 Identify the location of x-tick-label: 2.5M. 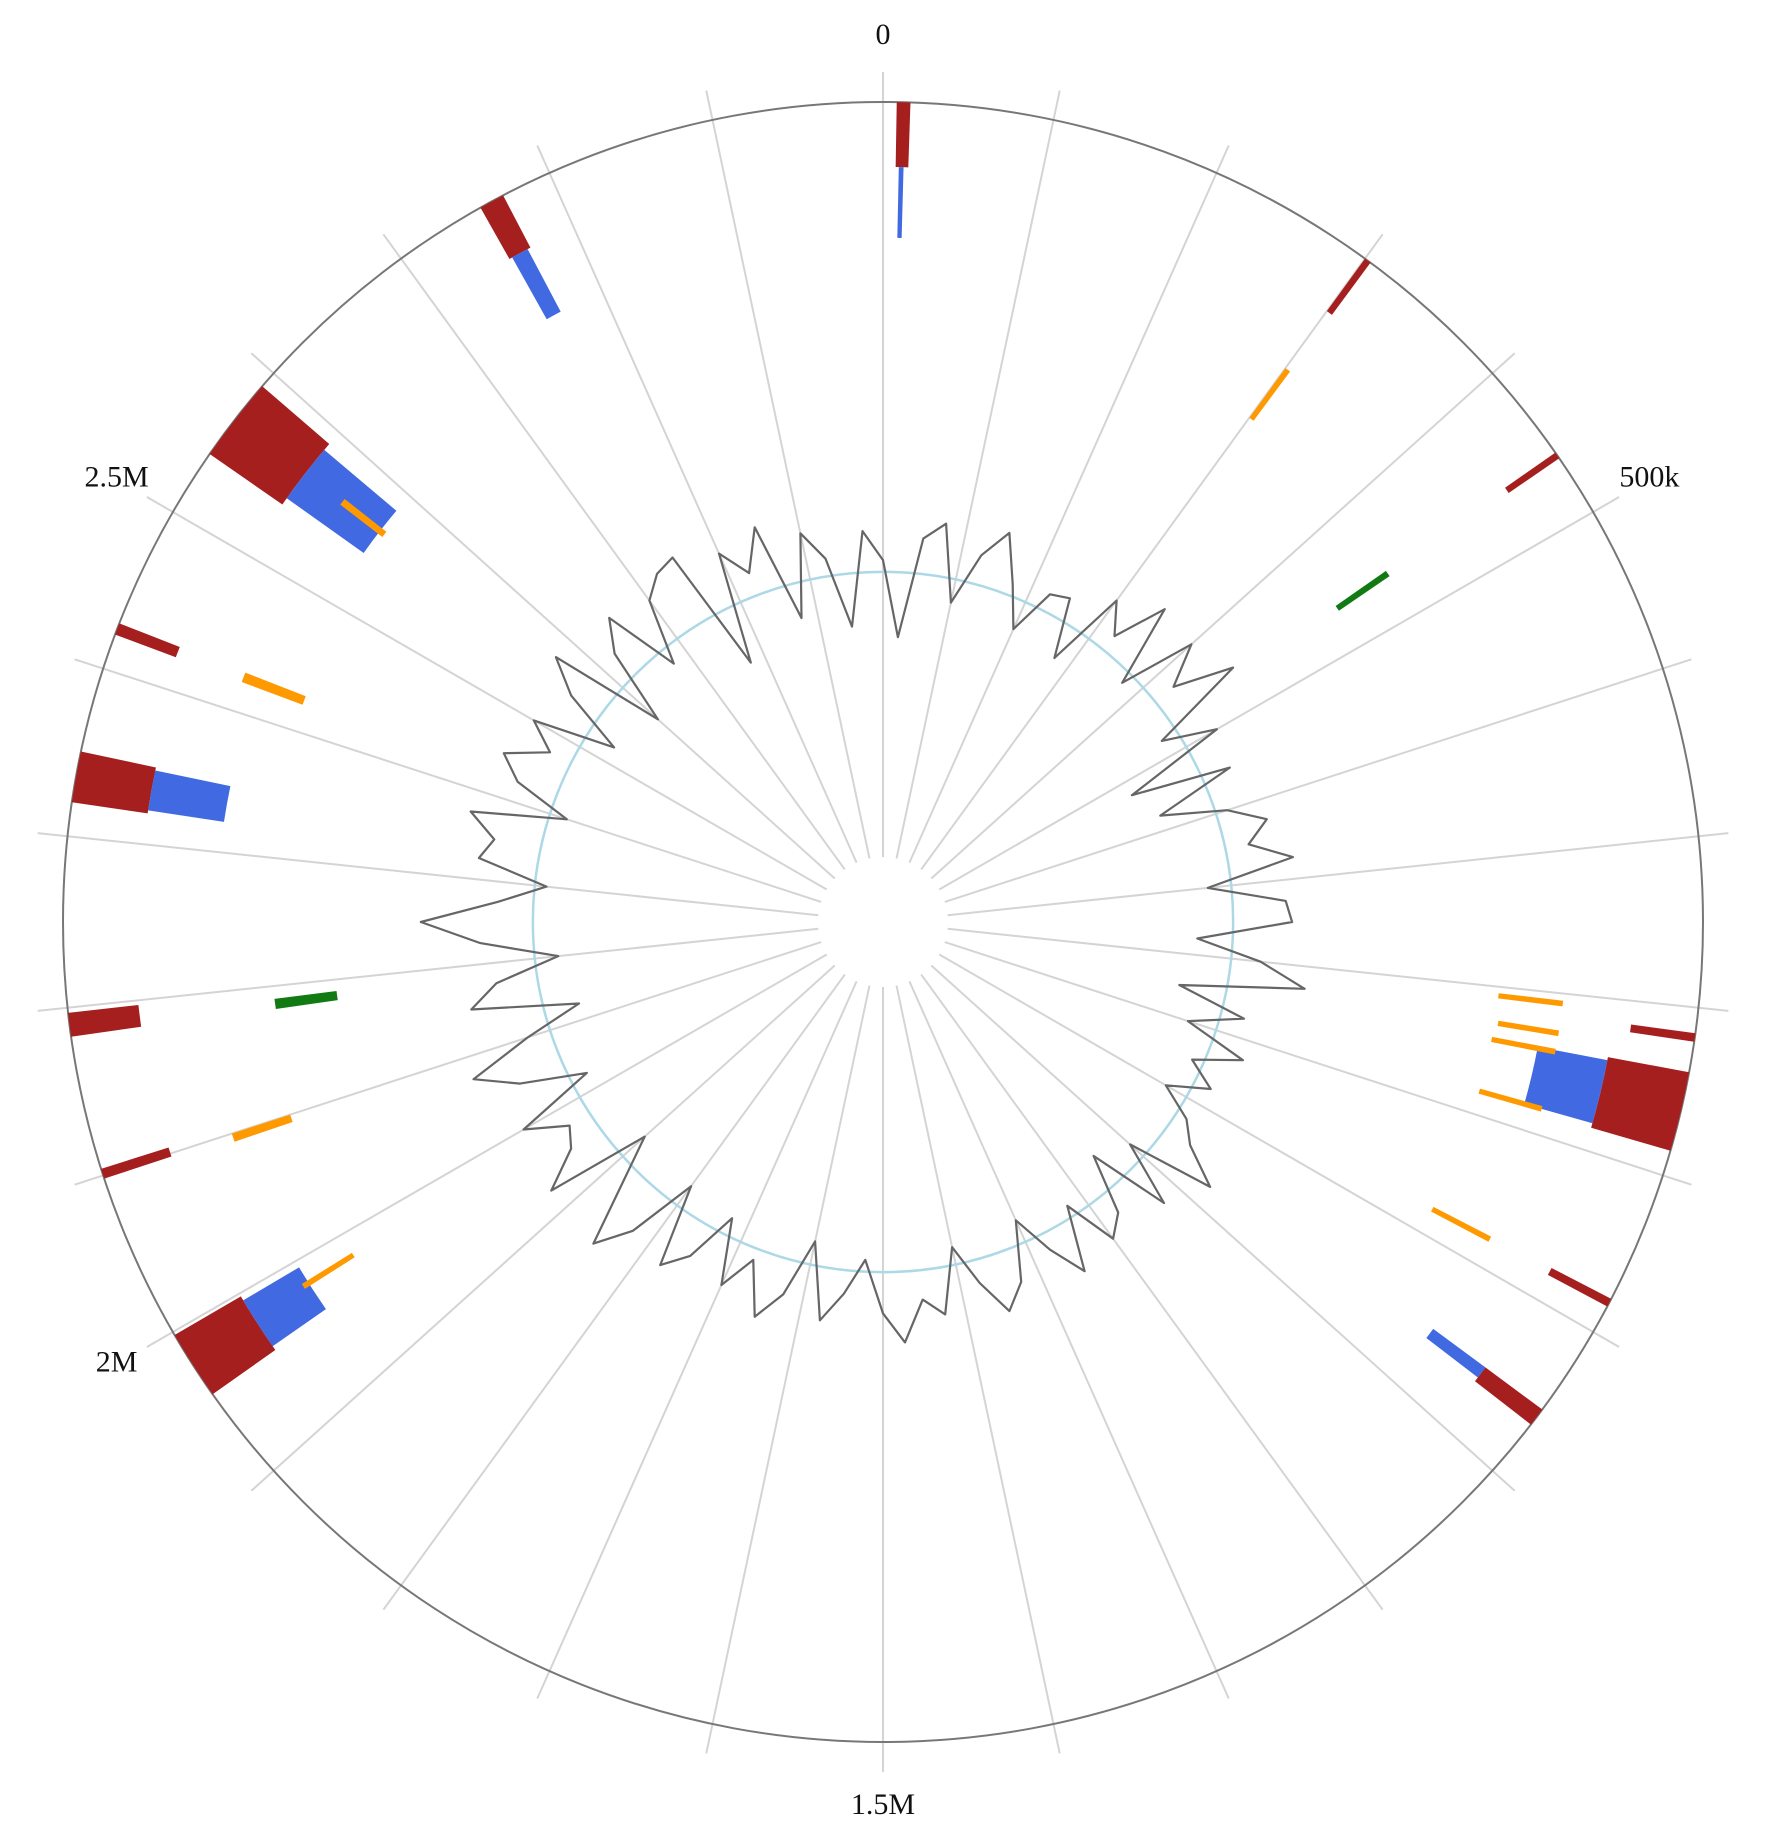
(116, 476).